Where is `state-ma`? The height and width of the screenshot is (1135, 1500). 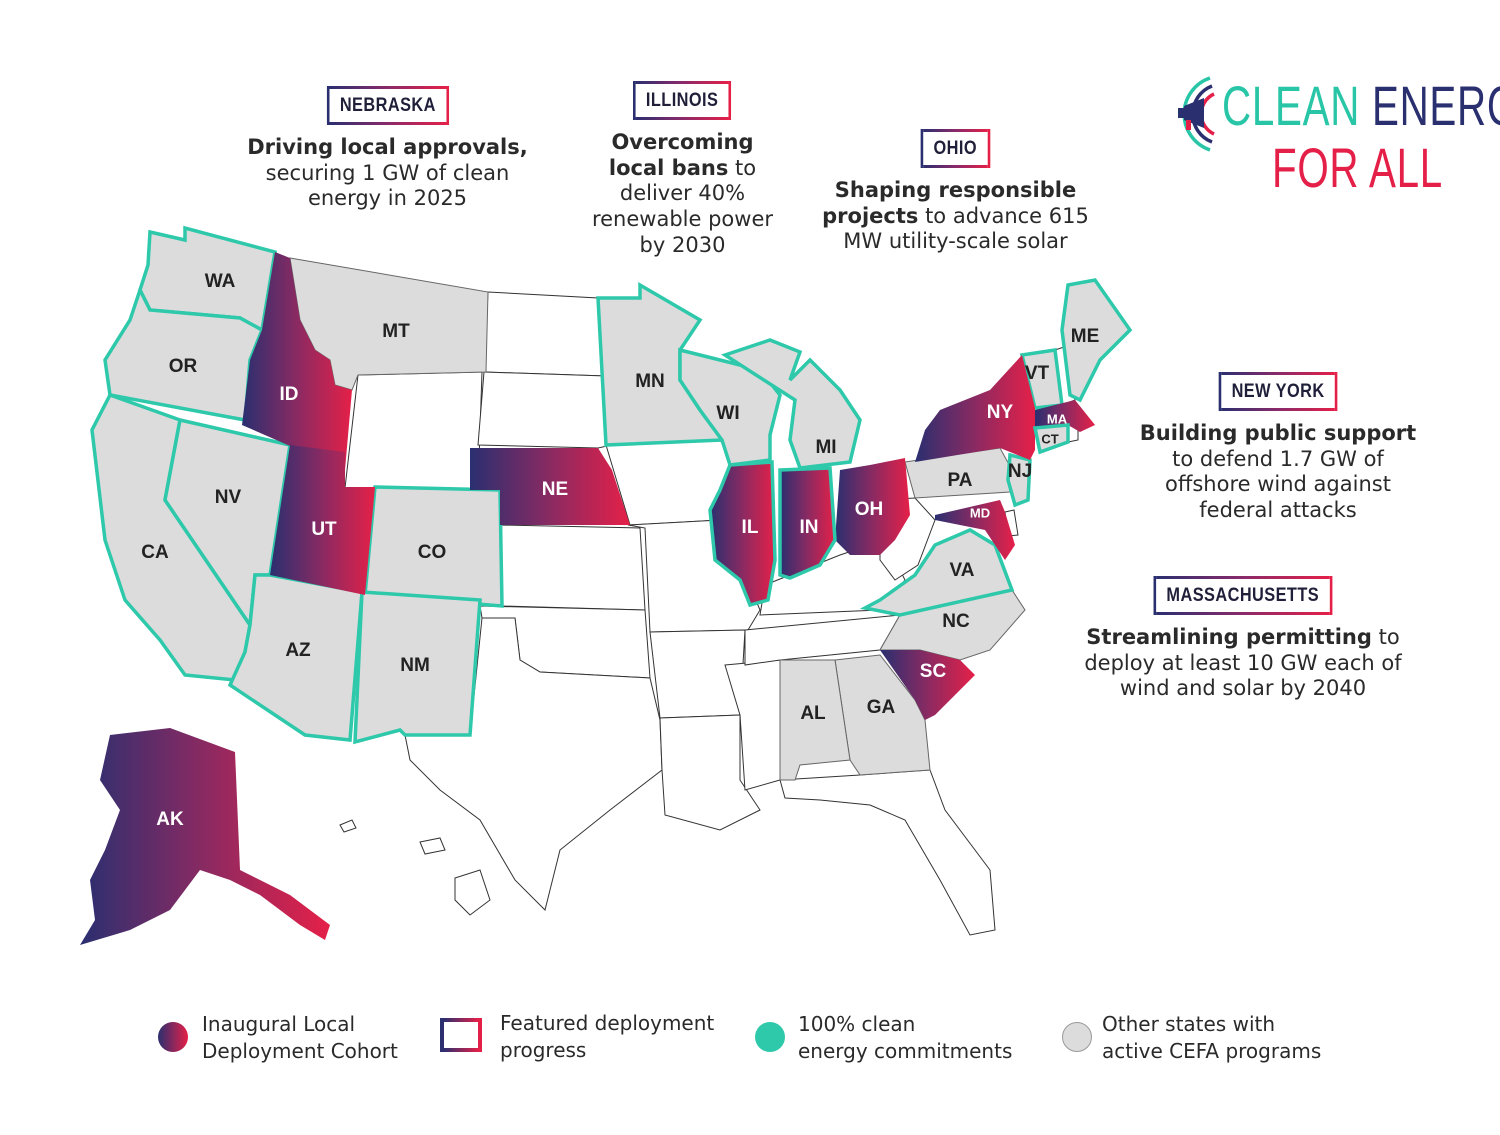
state-ma is located at coordinates (1065, 416).